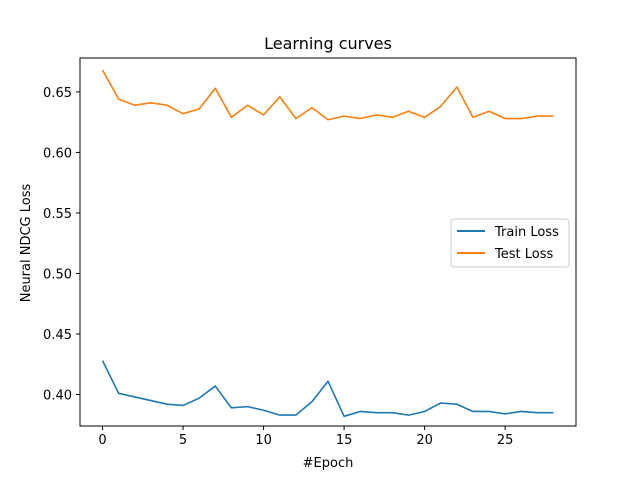 This screenshot has height=480, width=640. Describe the element at coordinates (57, 153) in the screenshot. I see `y-tick-label: 0.60` at that location.